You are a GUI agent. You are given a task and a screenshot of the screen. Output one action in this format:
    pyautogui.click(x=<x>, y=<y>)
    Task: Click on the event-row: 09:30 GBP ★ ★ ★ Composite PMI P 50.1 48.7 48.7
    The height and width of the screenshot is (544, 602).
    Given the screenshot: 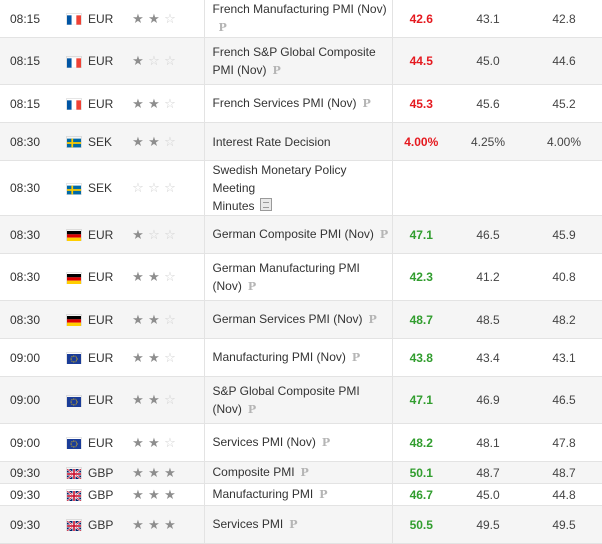 What is the action you would take?
    pyautogui.click(x=301, y=472)
    